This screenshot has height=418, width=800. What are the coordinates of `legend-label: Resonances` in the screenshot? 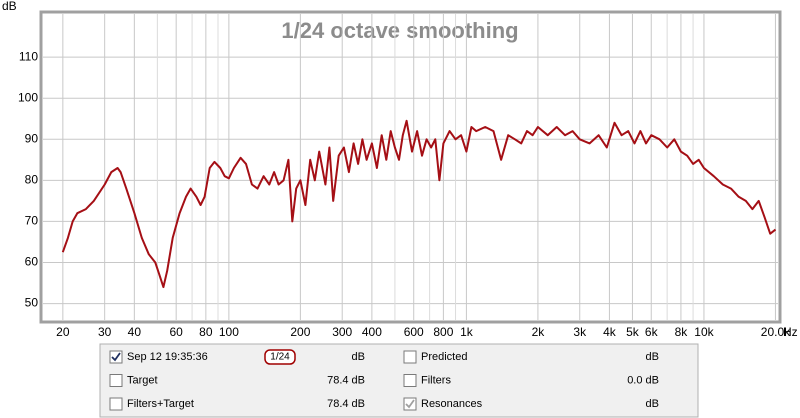 It's located at (452, 404).